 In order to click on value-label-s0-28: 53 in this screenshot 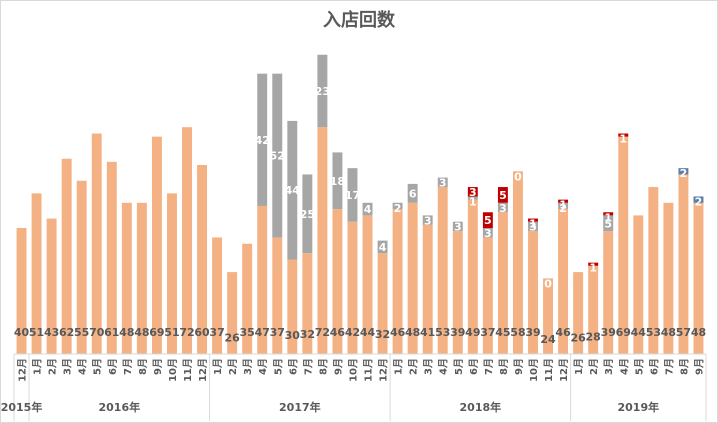, I will do `click(442, 332)`.